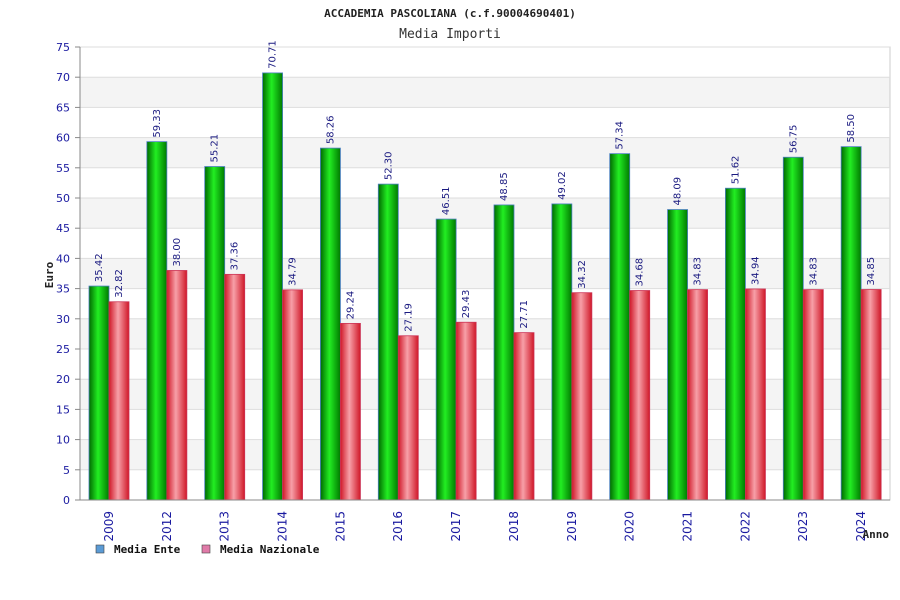  I want to click on x-tick-label: 2012, so click(167, 526).